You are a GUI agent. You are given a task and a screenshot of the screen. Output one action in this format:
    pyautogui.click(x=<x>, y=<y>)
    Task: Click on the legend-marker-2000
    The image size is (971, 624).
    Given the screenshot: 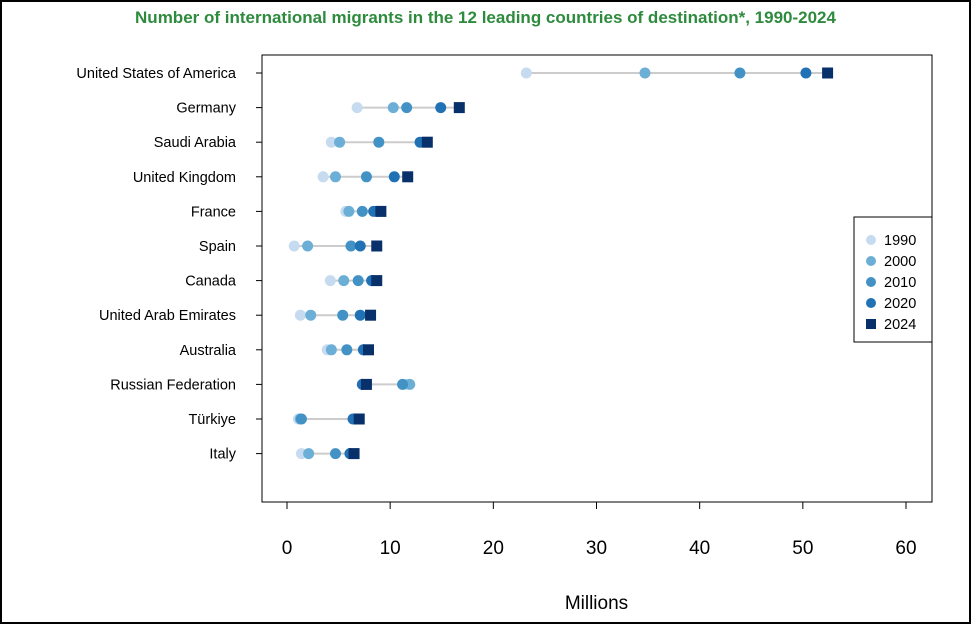 What is the action you would take?
    pyautogui.click(x=871, y=261)
    